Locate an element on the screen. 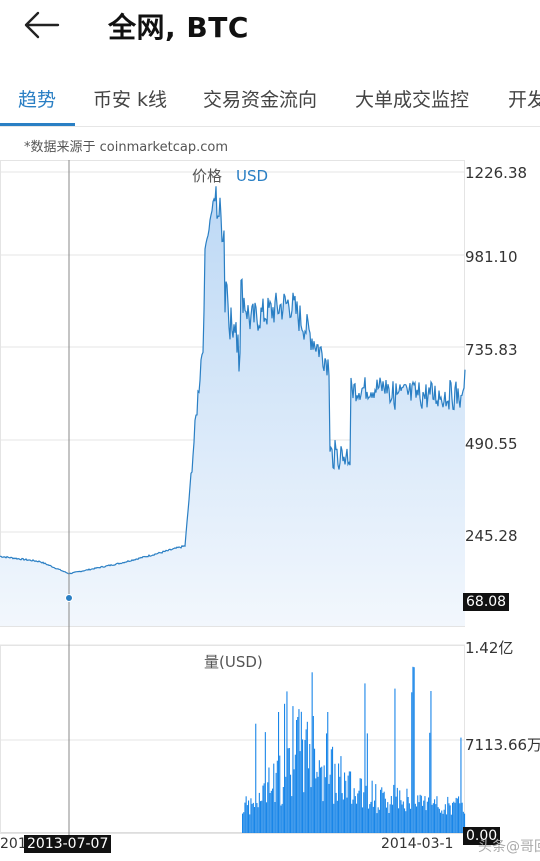 This screenshot has height=861, width=540. tab-trend: 趋势 is located at coordinates (37, 100).